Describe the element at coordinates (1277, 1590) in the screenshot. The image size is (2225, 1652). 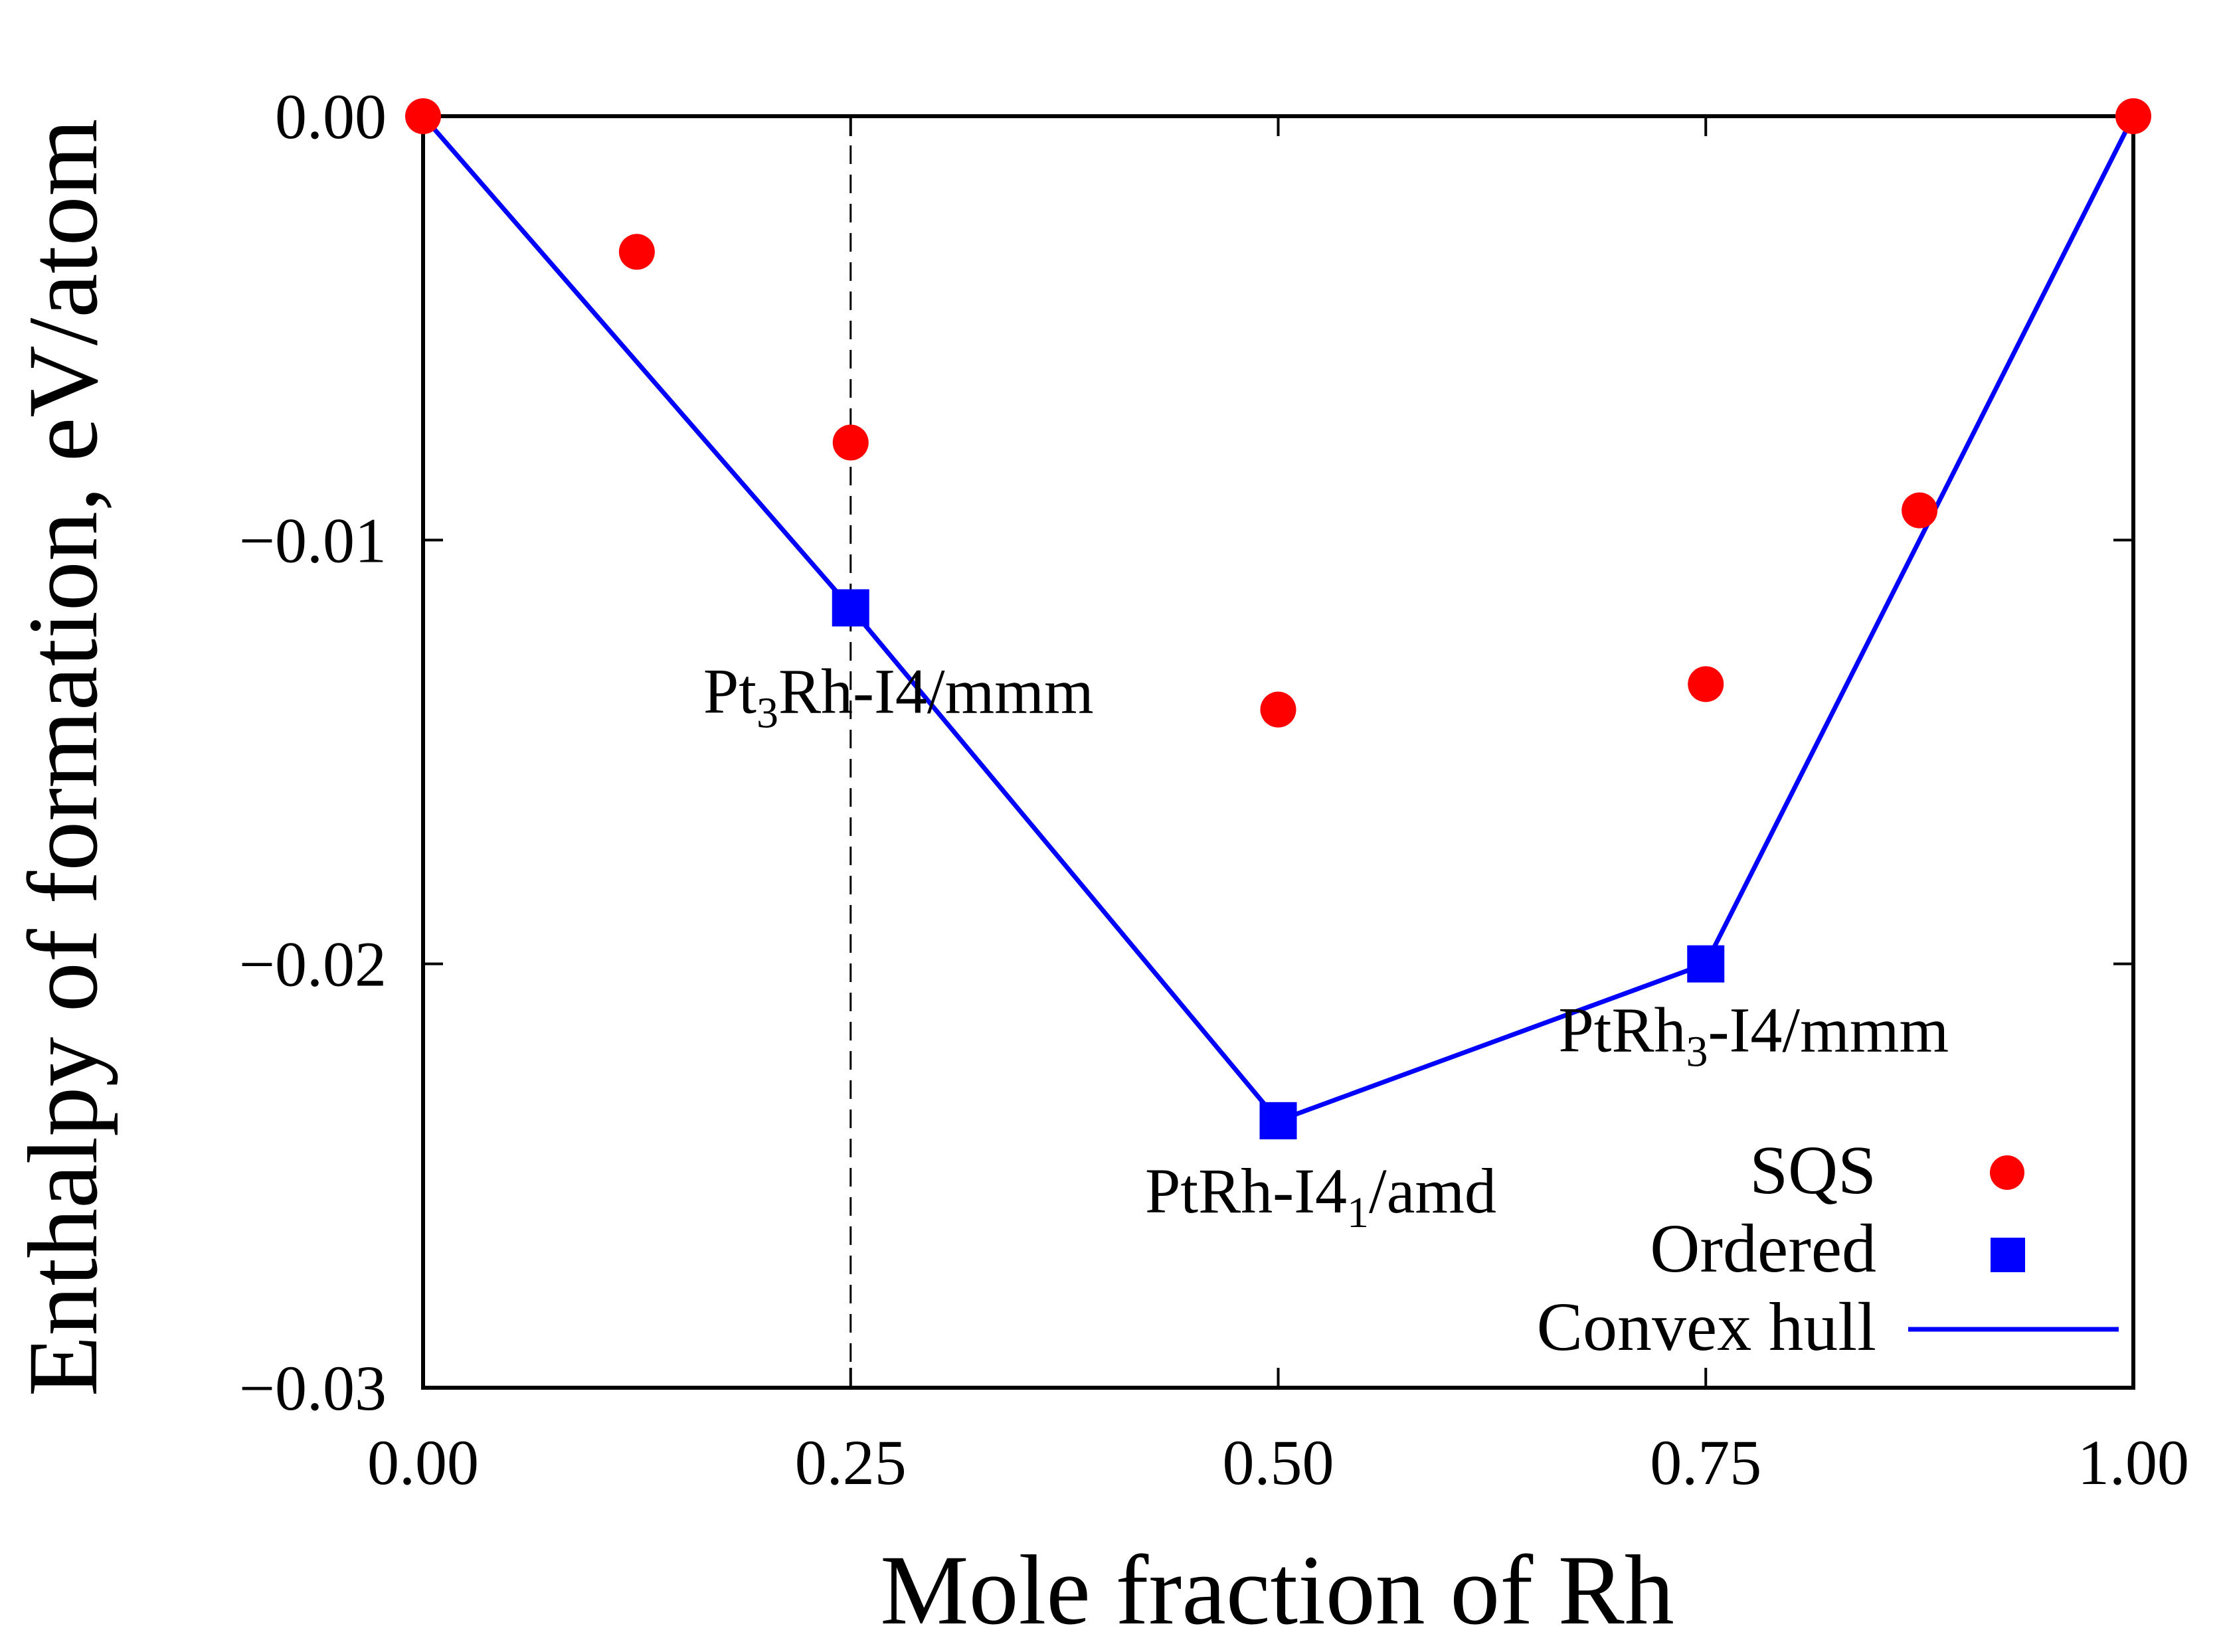
I see `x-axis-title: Mole fraction of Rh` at that location.